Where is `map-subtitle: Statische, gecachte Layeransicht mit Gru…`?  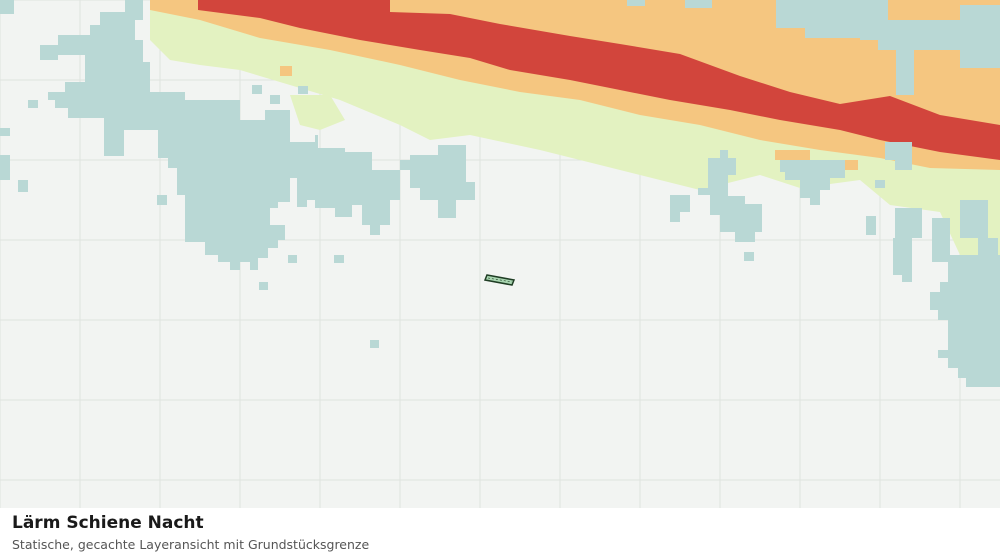 map-subtitle: Statische, gecachte Layeransicht mit Gru… is located at coordinates (191, 544).